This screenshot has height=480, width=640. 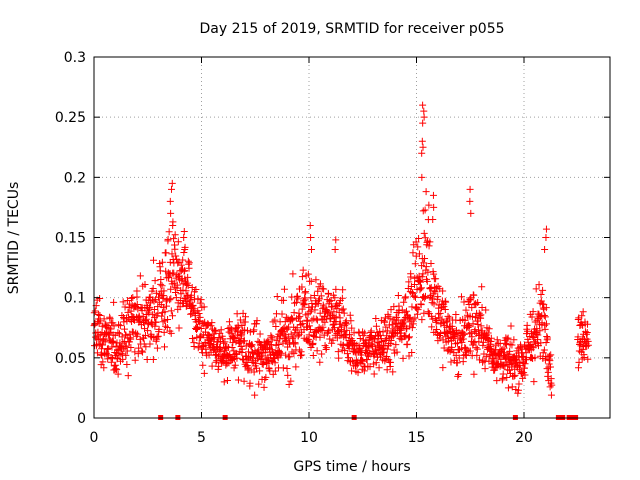 What do you see at coordinates (417, 438) in the screenshot?
I see `x-tick-label: 15` at bounding box center [417, 438].